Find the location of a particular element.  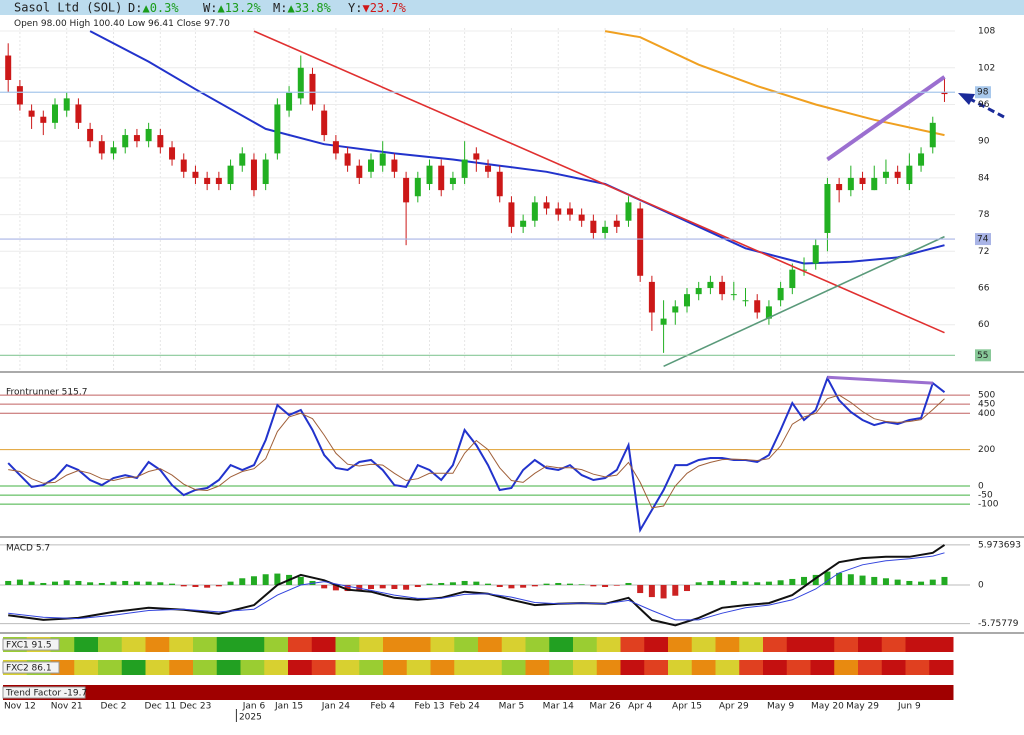

change-label: W: is located at coordinates (210, 8).